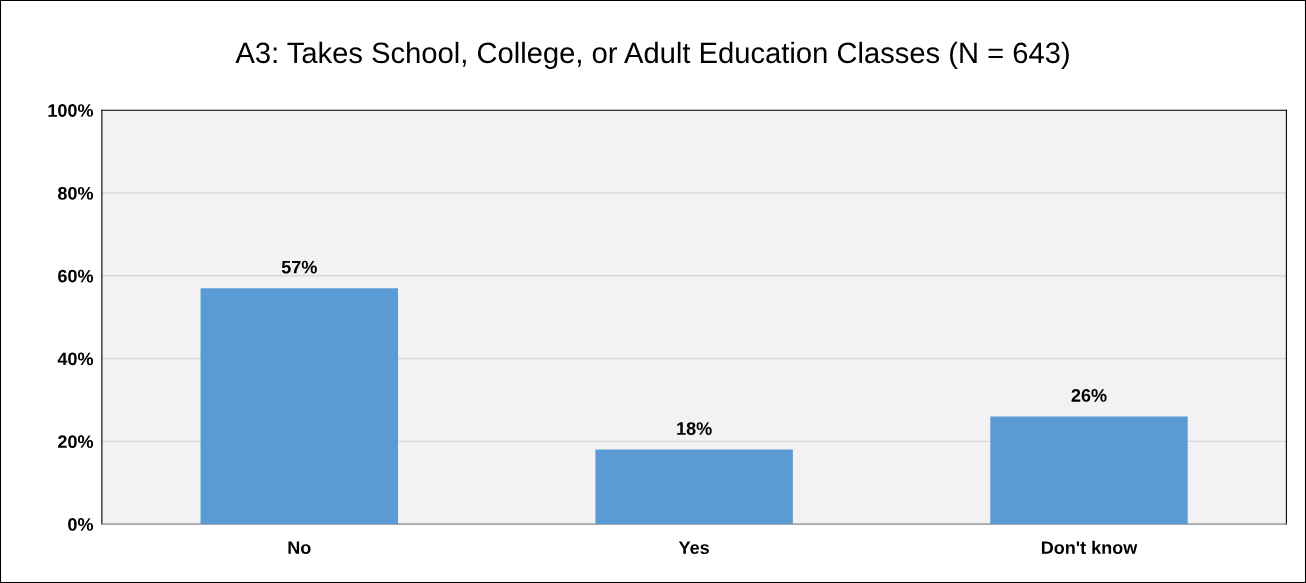 This screenshot has width=1306, height=583. I want to click on x-tick-label: Don't know, so click(1089, 547).